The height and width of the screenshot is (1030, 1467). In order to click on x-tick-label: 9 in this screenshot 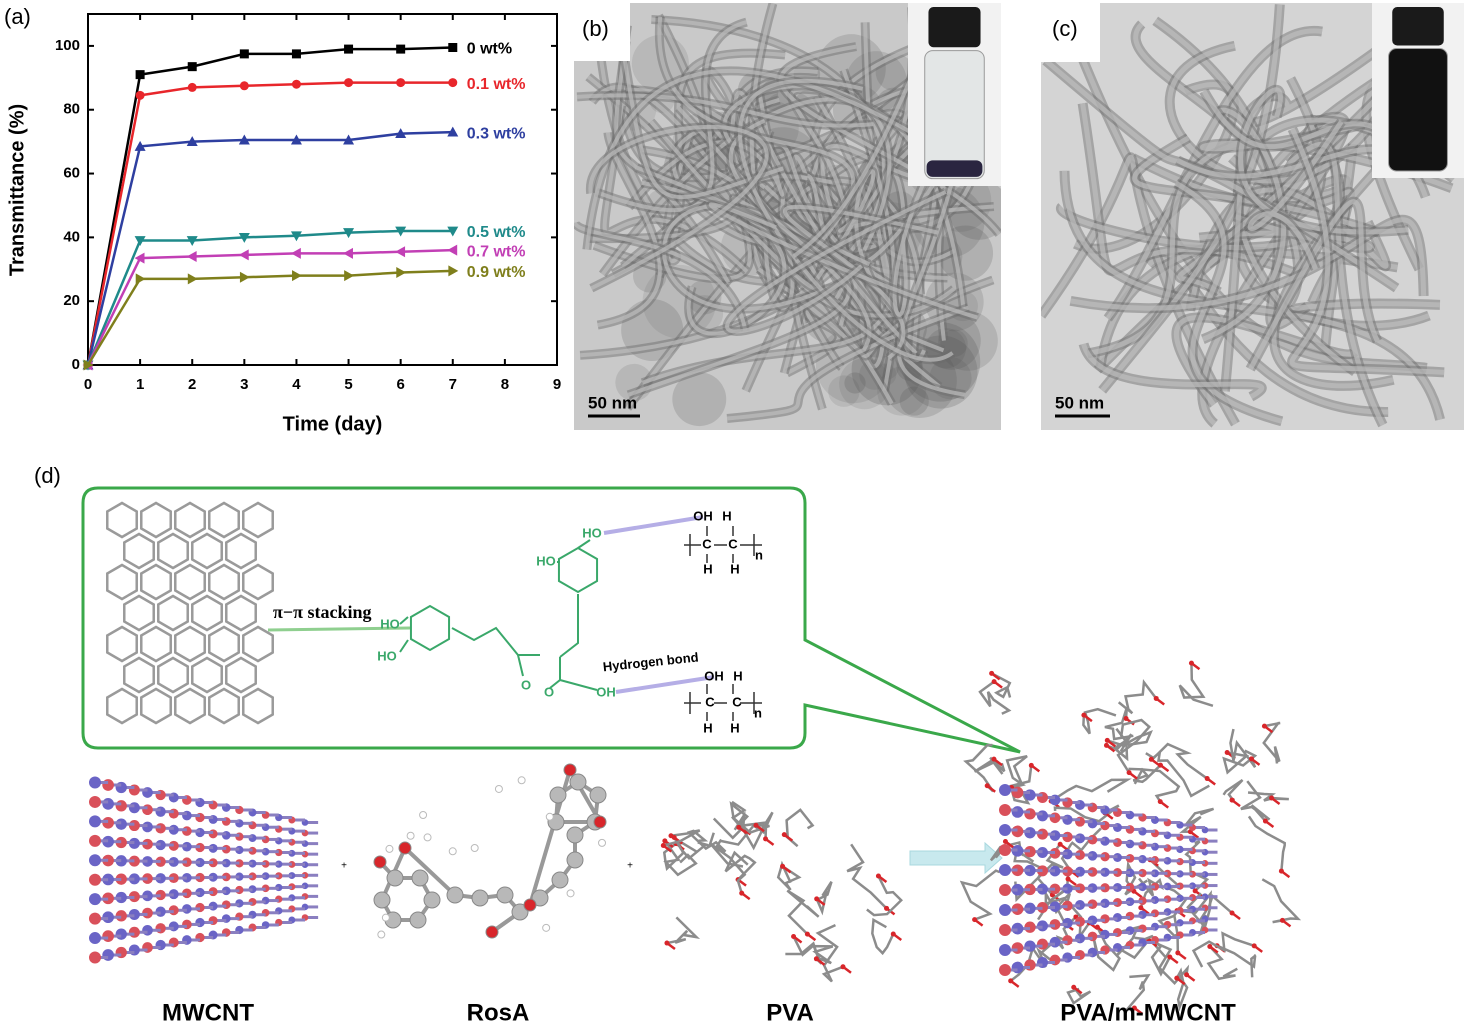, I will do `click(557, 384)`.